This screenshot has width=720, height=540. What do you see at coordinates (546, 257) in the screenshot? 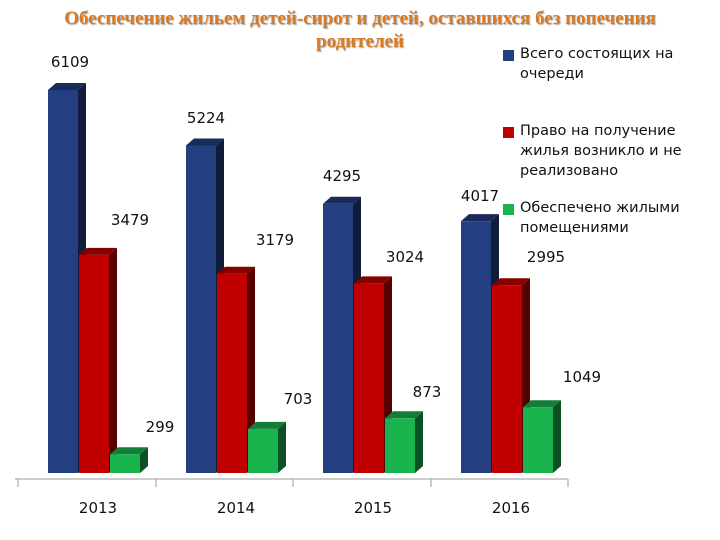
I see `data-label-2016-series-2: 2995` at bounding box center [546, 257].